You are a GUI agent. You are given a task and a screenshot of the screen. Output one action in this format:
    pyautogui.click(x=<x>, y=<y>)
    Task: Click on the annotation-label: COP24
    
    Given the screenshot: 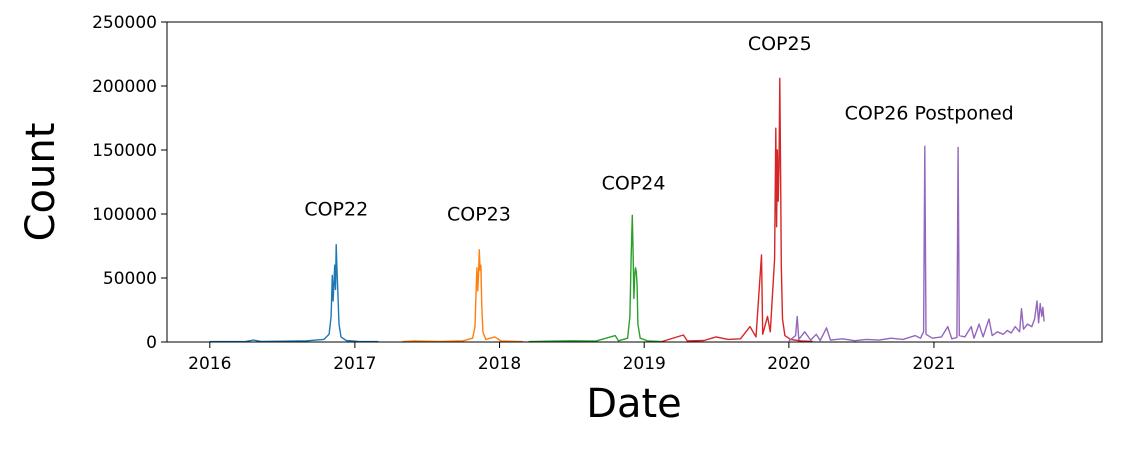 What is the action you would take?
    pyautogui.click(x=634, y=184)
    